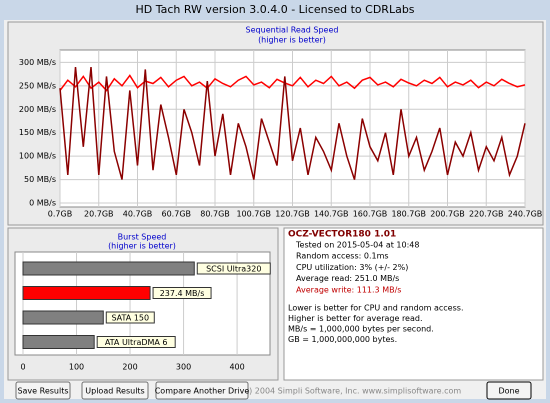 Image resolution: width=550 pixels, height=403 pixels. What do you see at coordinates (253, 214) in the screenshot?
I see `x-tick-label: 100.7GB` at bounding box center [253, 214].